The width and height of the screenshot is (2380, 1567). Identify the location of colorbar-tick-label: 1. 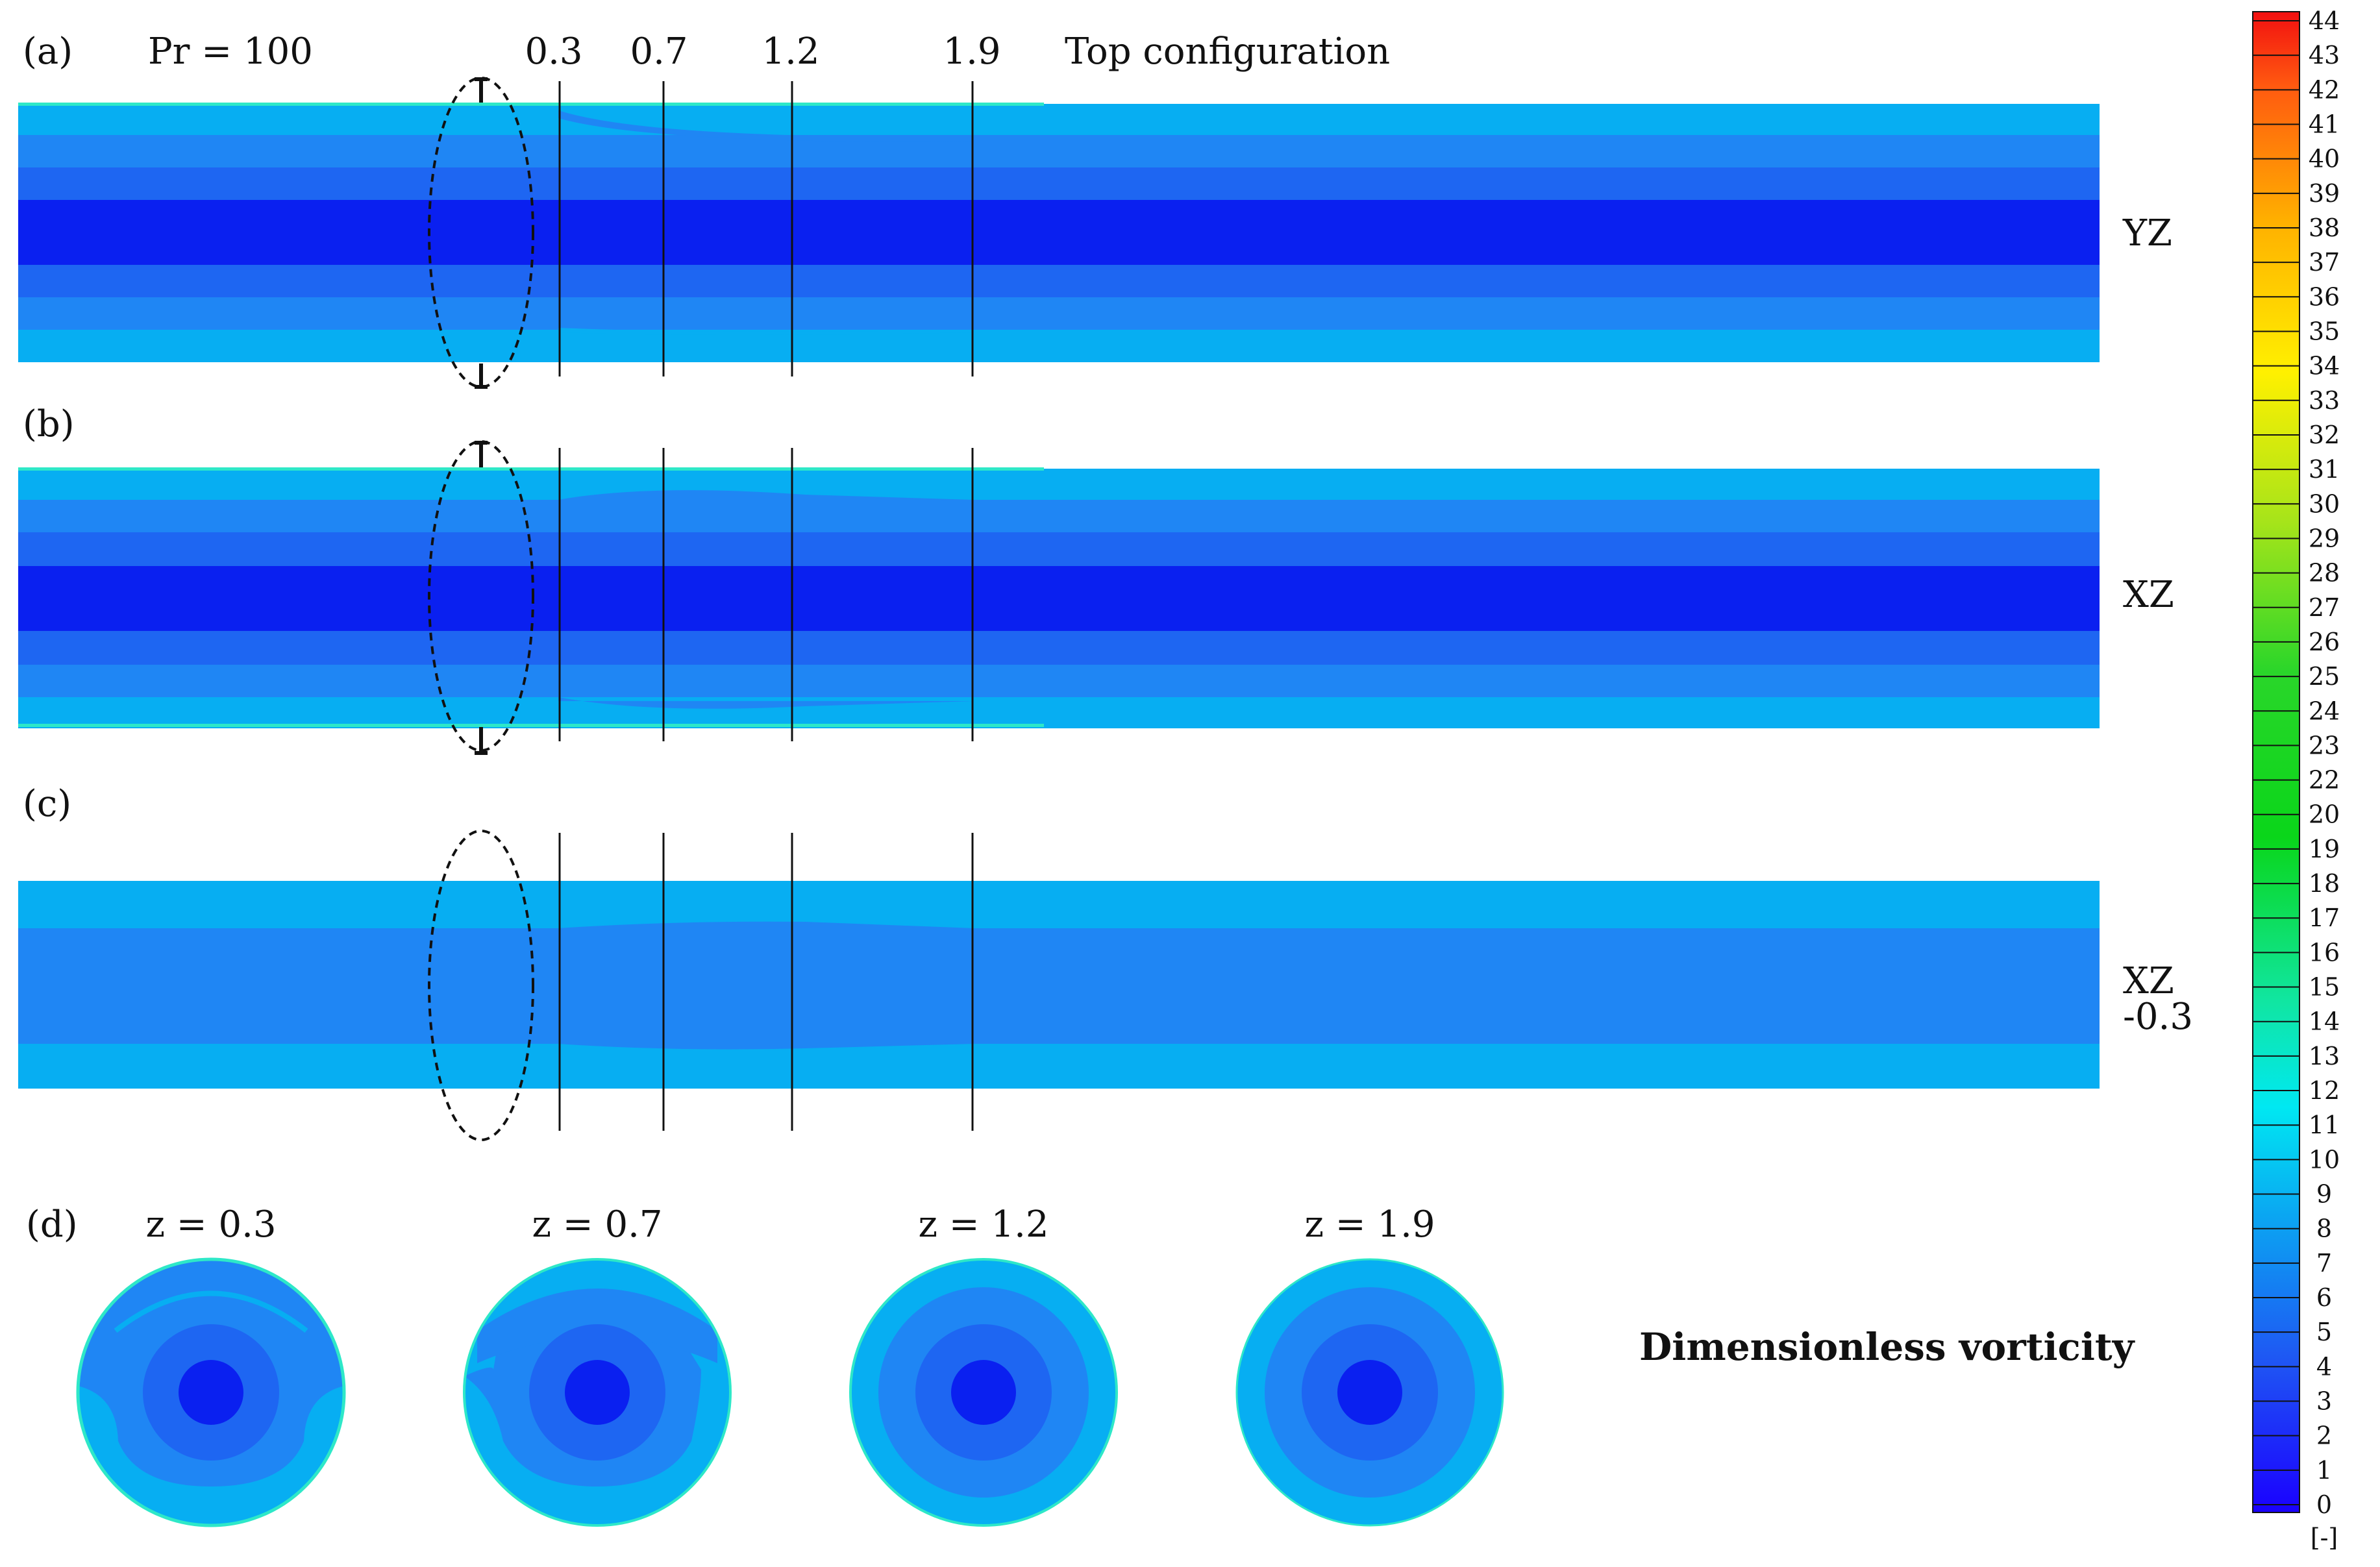
(2324, 1470).